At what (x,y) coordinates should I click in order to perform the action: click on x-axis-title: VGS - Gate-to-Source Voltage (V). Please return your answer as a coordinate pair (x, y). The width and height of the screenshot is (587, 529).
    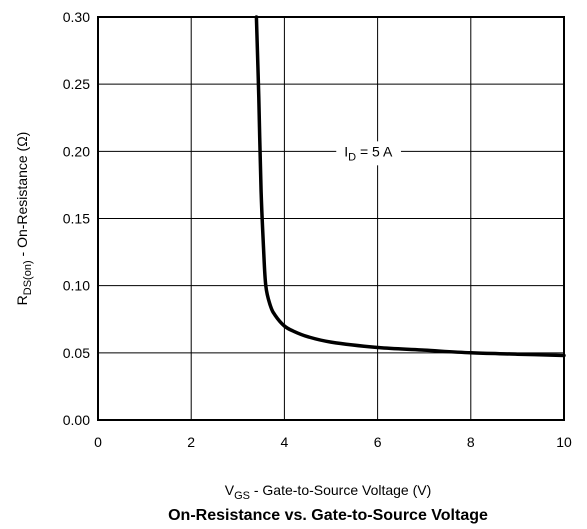
    Looking at the image, I should click on (328, 492).